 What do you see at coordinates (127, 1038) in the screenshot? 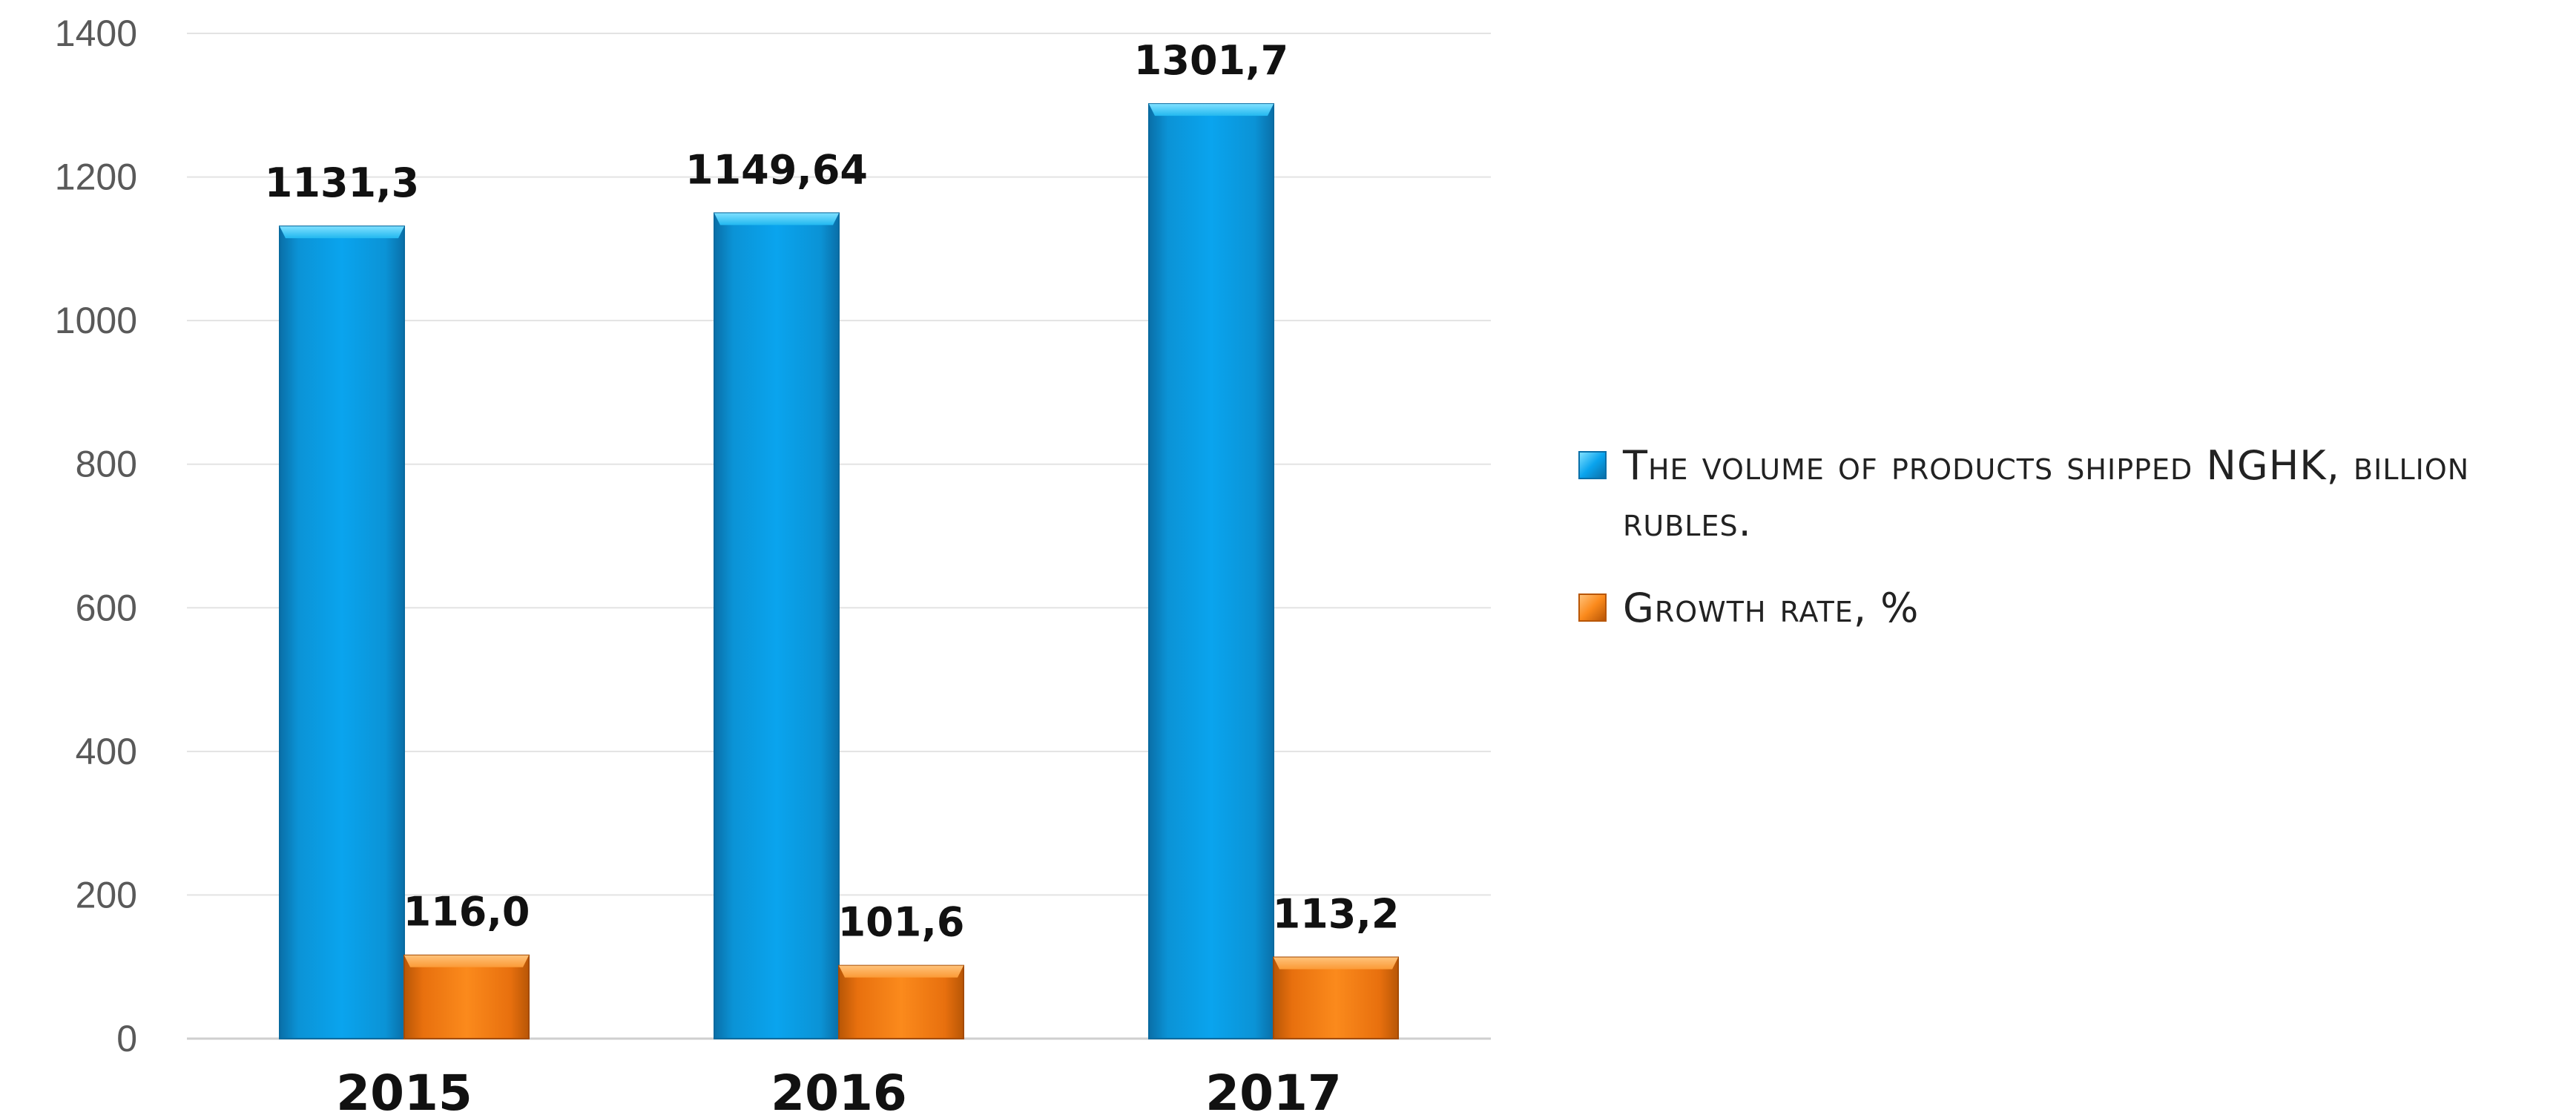
I see `y-tick-label: 0` at bounding box center [127, 1038].